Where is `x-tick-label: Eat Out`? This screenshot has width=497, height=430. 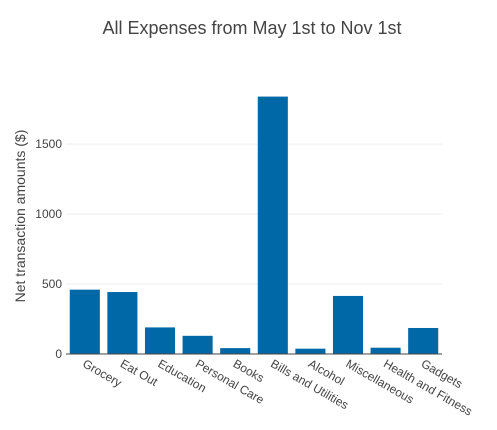
x-tick-label: Eat Out is located at coordinates (139, 372).